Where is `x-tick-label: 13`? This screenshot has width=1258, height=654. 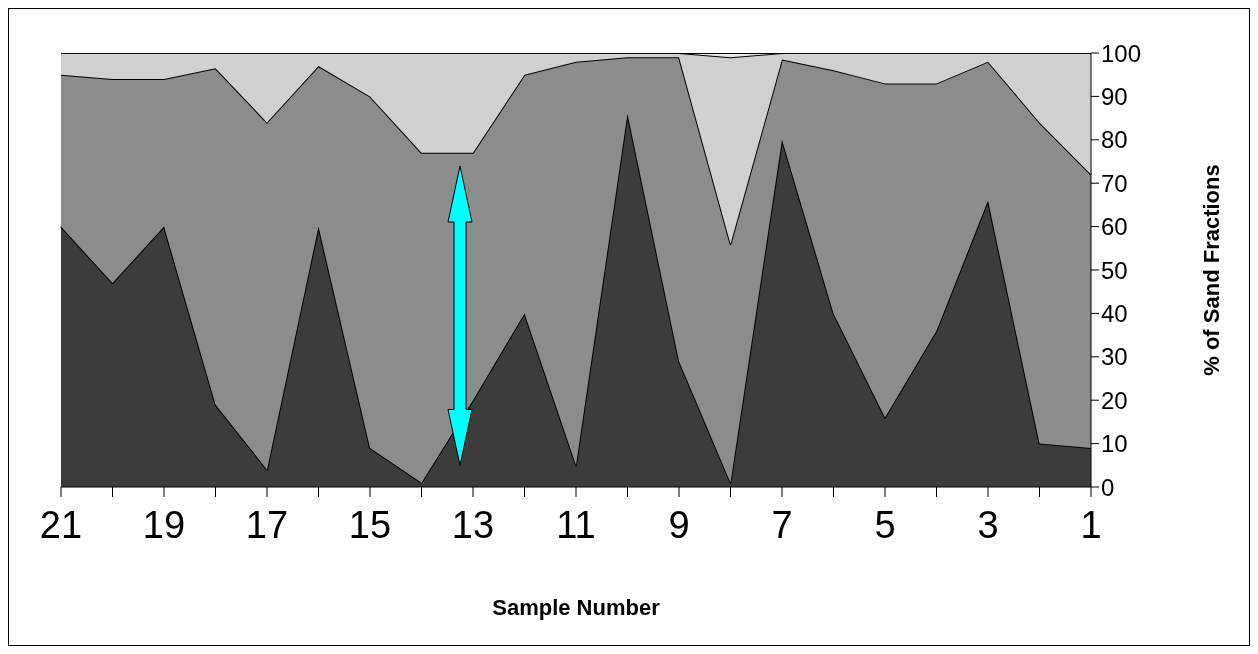
x-tick-label: 13 is located at coordinates (473, 524).